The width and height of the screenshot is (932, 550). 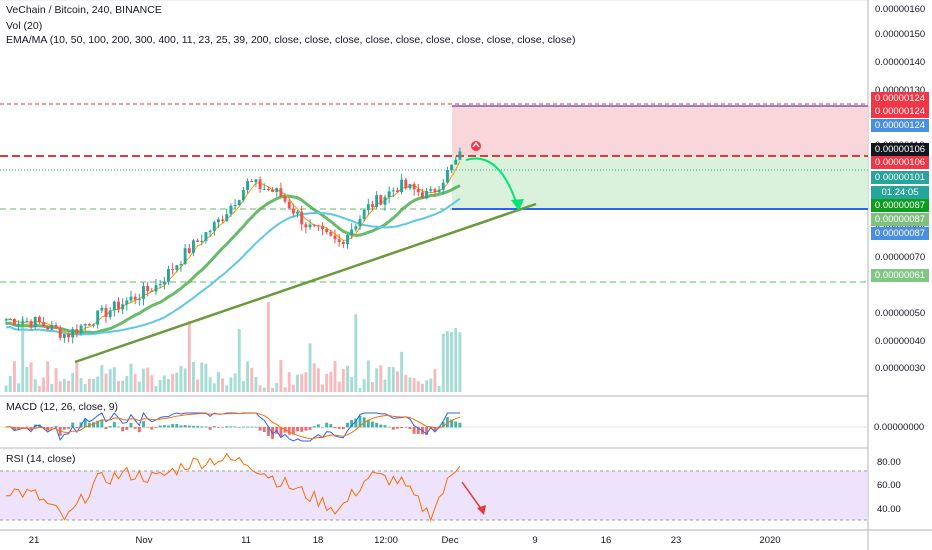 I want to click on rsi-axis-ticks: 80.00 60.00 40.00, so click(x=889, y=486).